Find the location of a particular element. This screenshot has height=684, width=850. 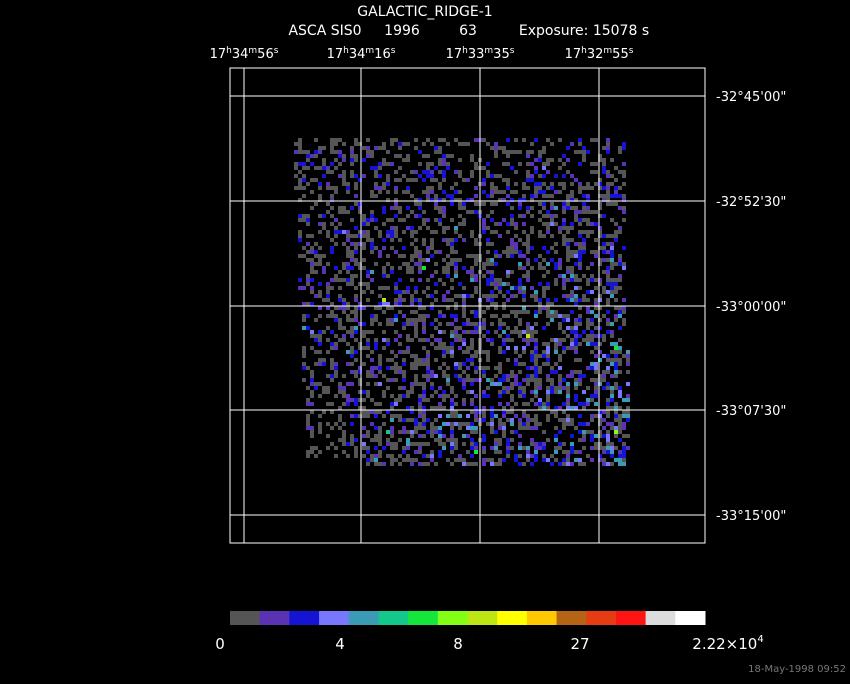

ra-label: 17h33m35s is located at coordinates (480, 54).